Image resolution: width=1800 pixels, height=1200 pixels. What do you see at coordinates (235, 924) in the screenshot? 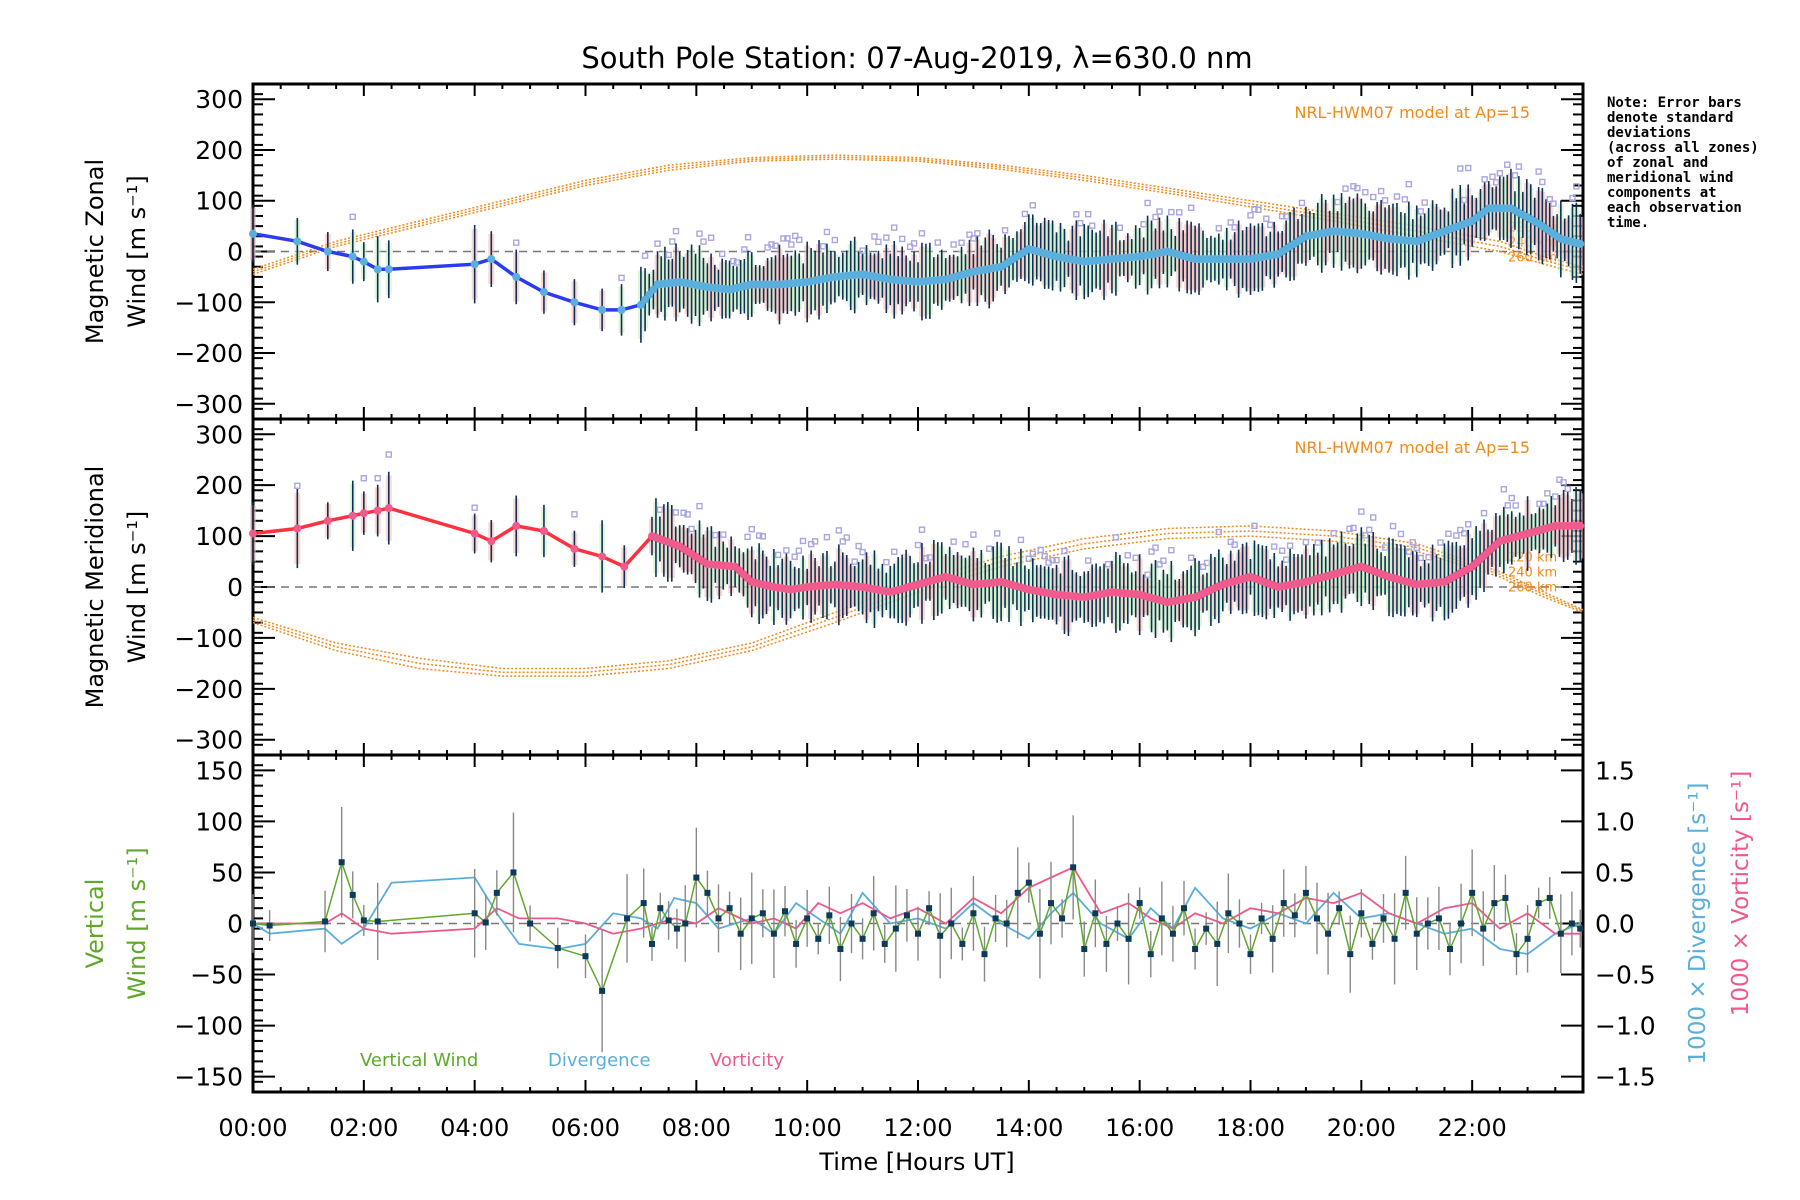
I see `y-tick-label: 0` at bounding box center [235, 924].